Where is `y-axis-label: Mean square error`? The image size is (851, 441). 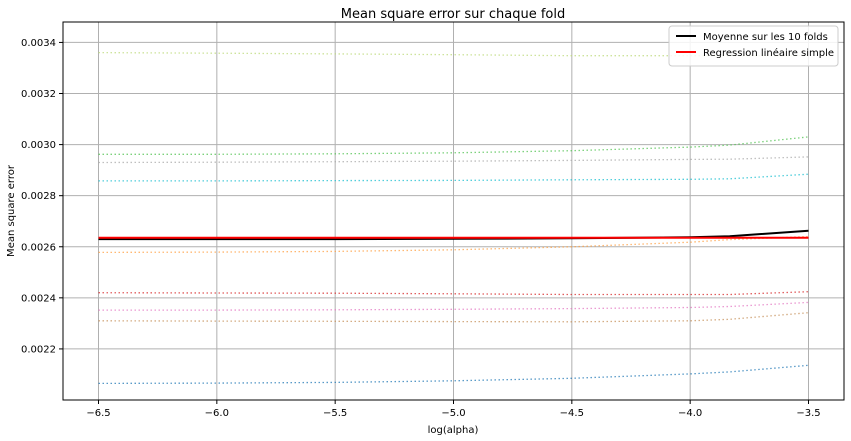 y-axis-label: Mean square error is located at coordinates (11, 210).